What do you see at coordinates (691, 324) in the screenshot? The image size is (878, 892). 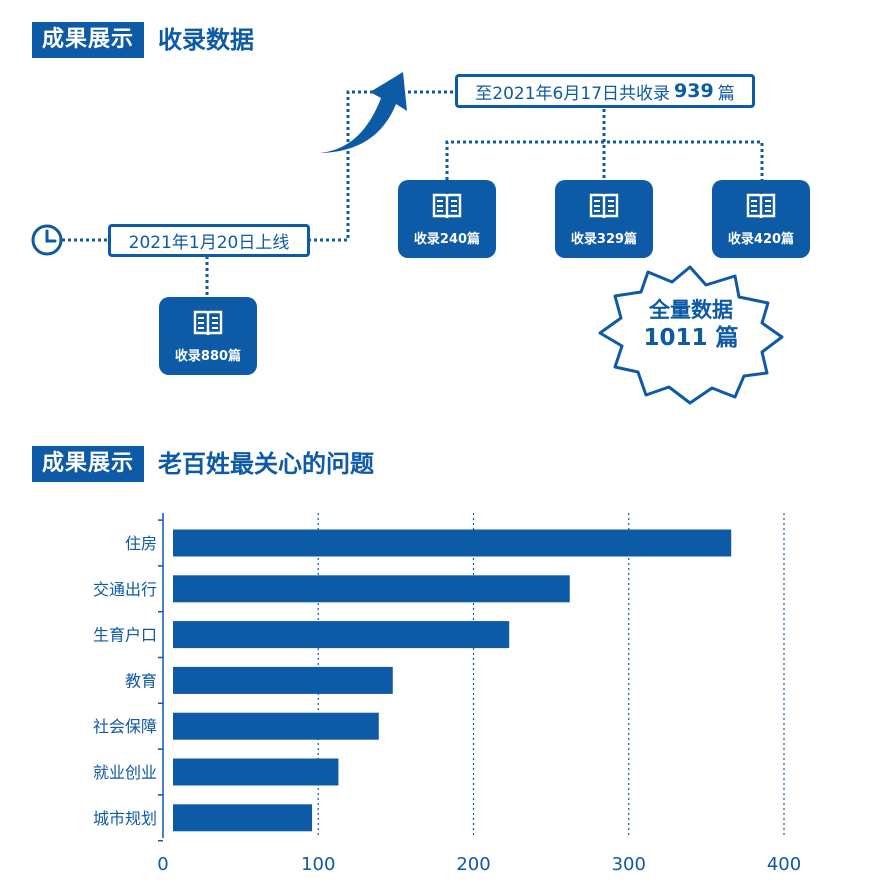 I see `total-burst: 全量数据 1011 篇` at bounding box center [691, 324].